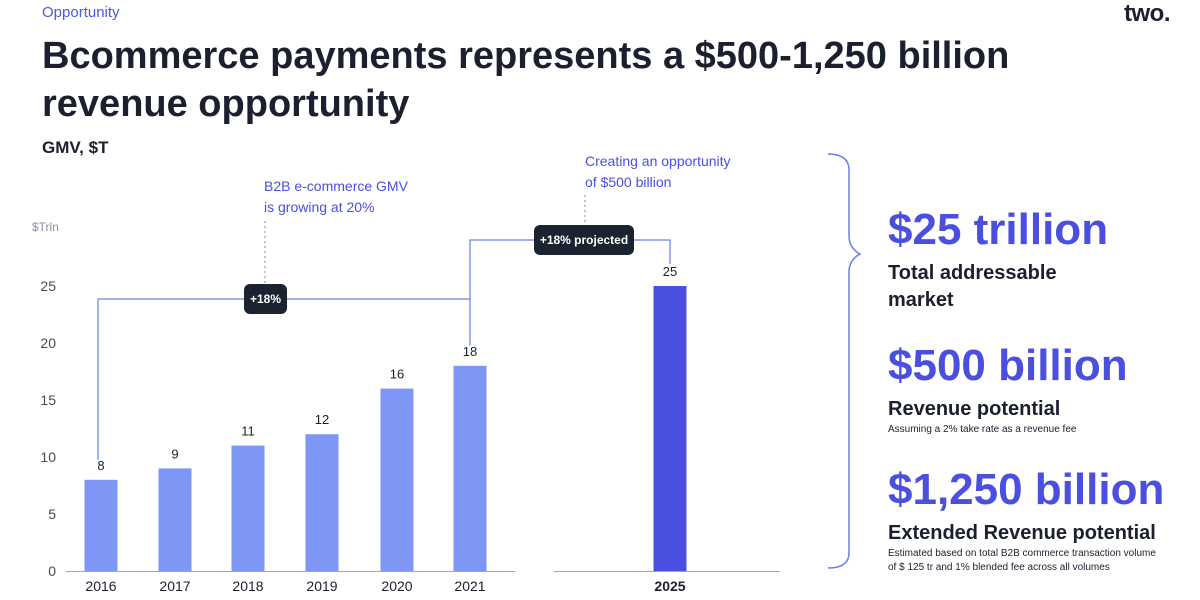 Image resolution: width=1200 pixels, height=600 pixels. Describe the element at coordinates (248, 431) in the screenshot. I see `bar-value-label: 11` at that location.